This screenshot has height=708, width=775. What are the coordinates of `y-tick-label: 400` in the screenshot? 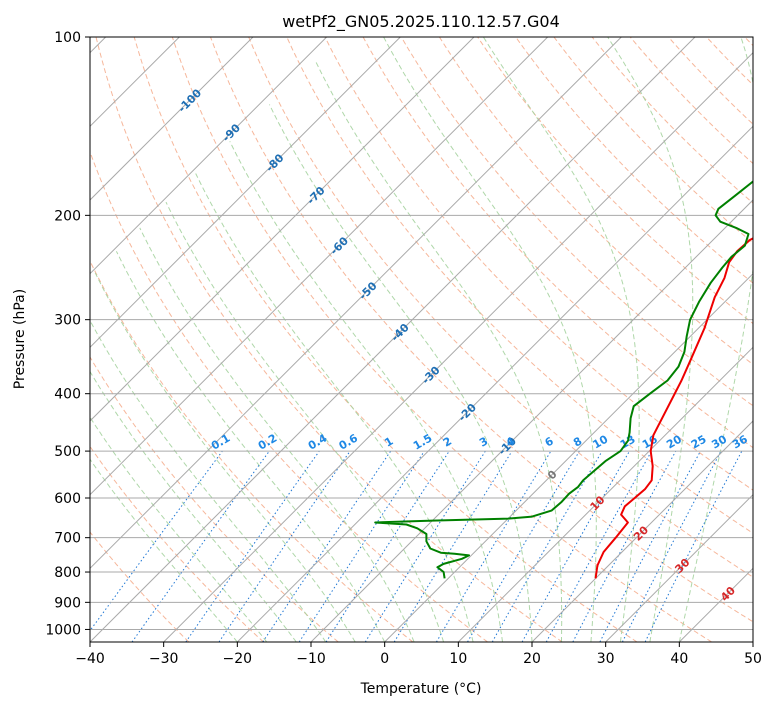 It's located at (67, 395).